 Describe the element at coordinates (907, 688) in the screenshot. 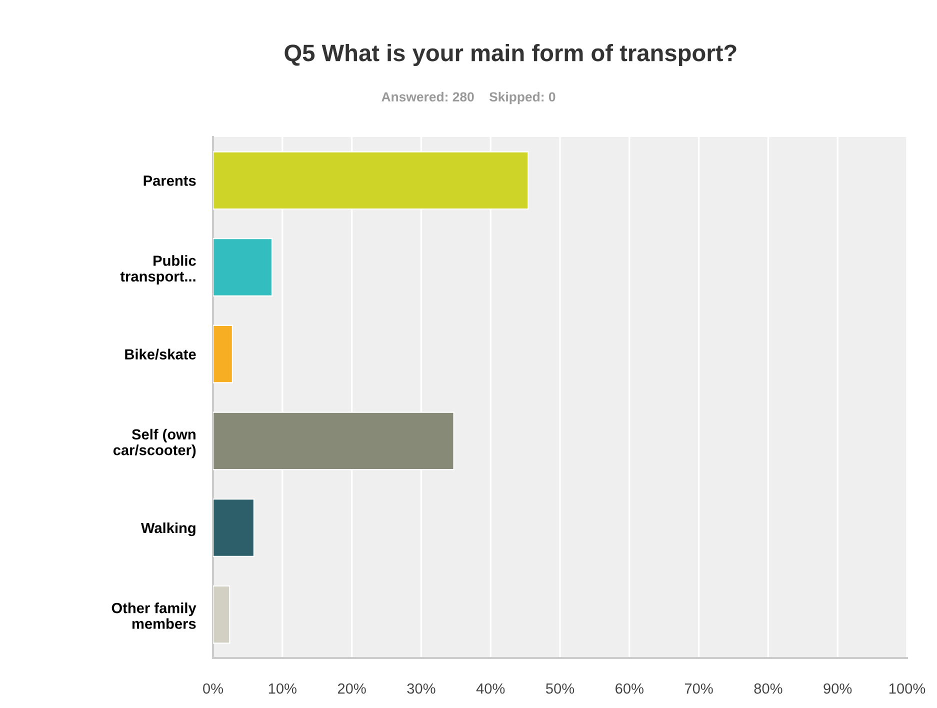

I see `x-tick-label: 100%` at that location.